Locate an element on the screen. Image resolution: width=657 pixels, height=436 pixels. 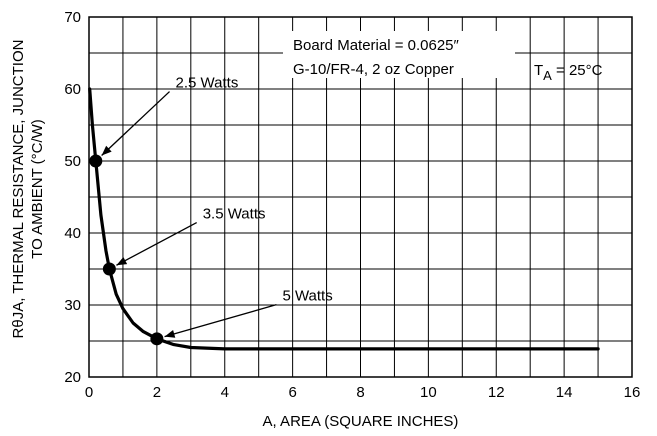
y-tick-label: 50 is located at coordinates (72, 161).